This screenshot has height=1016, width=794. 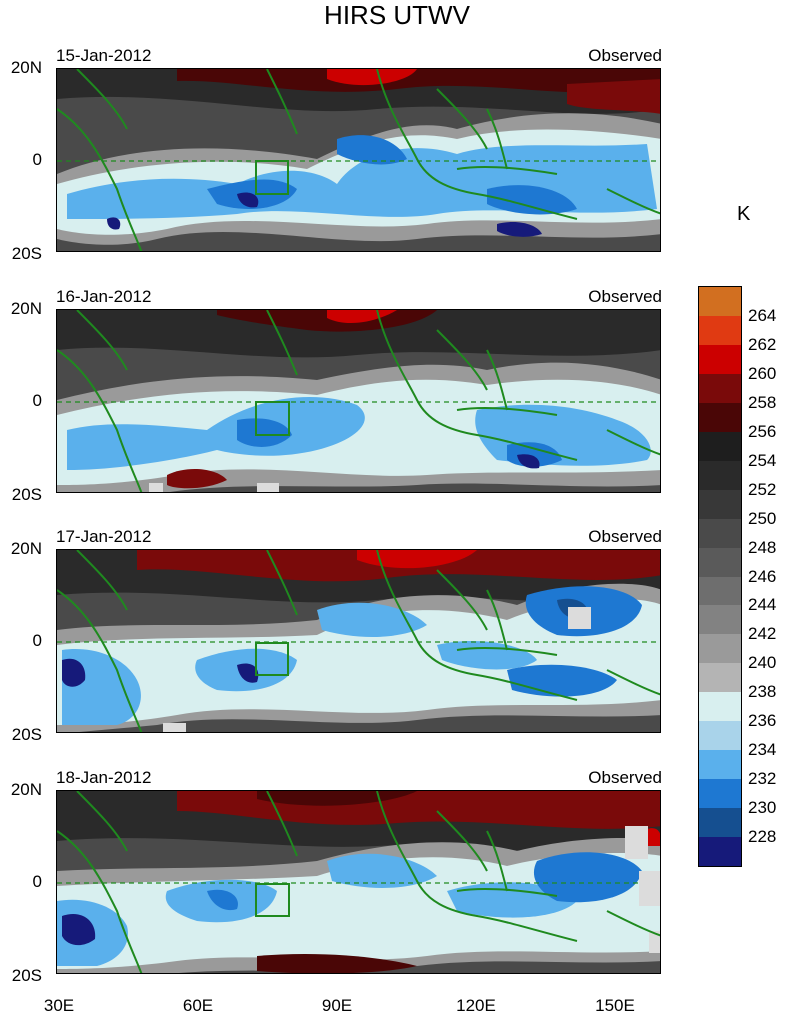 I want to click on panel-date: 16-Jan-2012, so click(x=104, y=296).